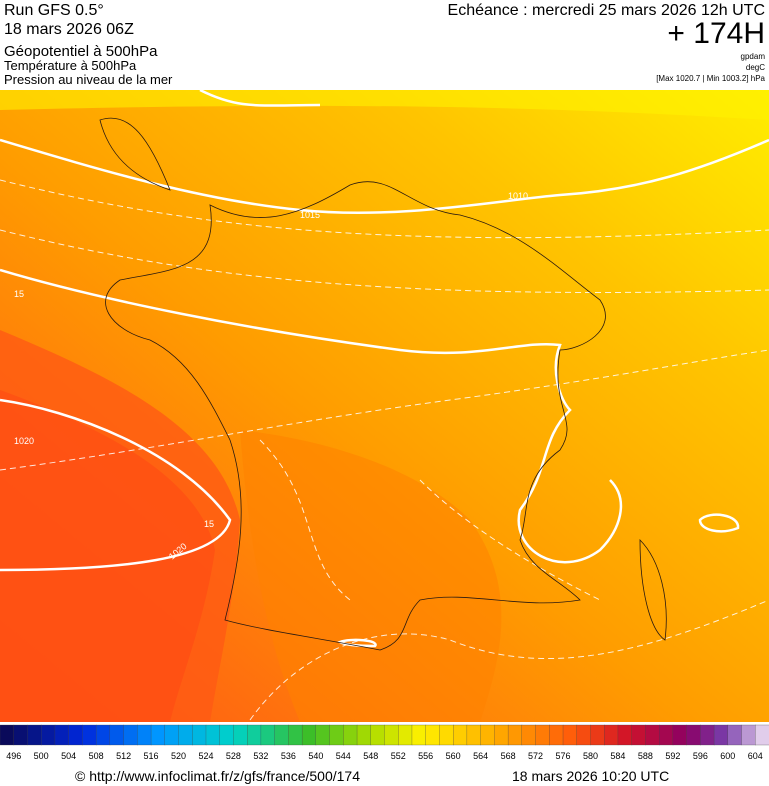 The height and width of the screenshot is (786, 769). What do you see at coordinates (716, 33) in the screenshot?
I see `lead-time: + 174H` at bounding box center [716, 33].